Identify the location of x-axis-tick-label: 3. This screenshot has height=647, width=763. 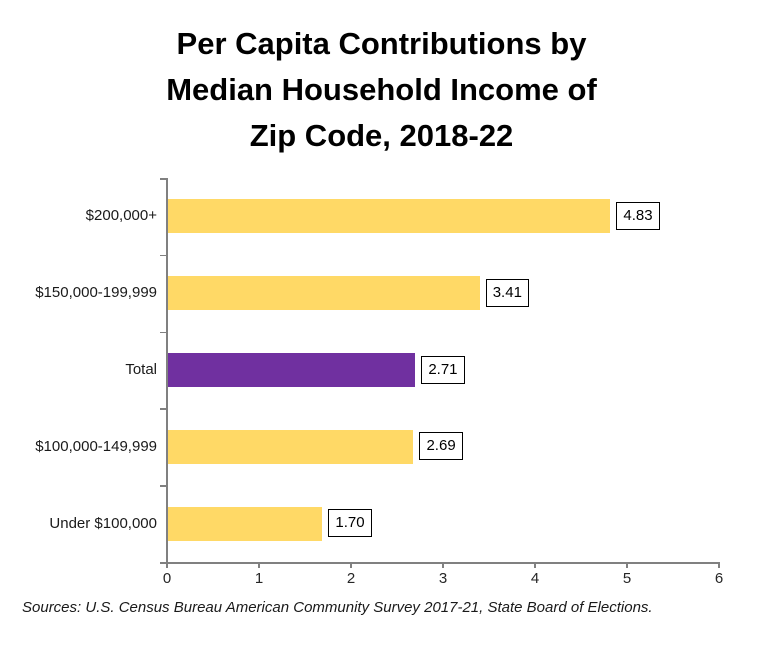
(443, 578).